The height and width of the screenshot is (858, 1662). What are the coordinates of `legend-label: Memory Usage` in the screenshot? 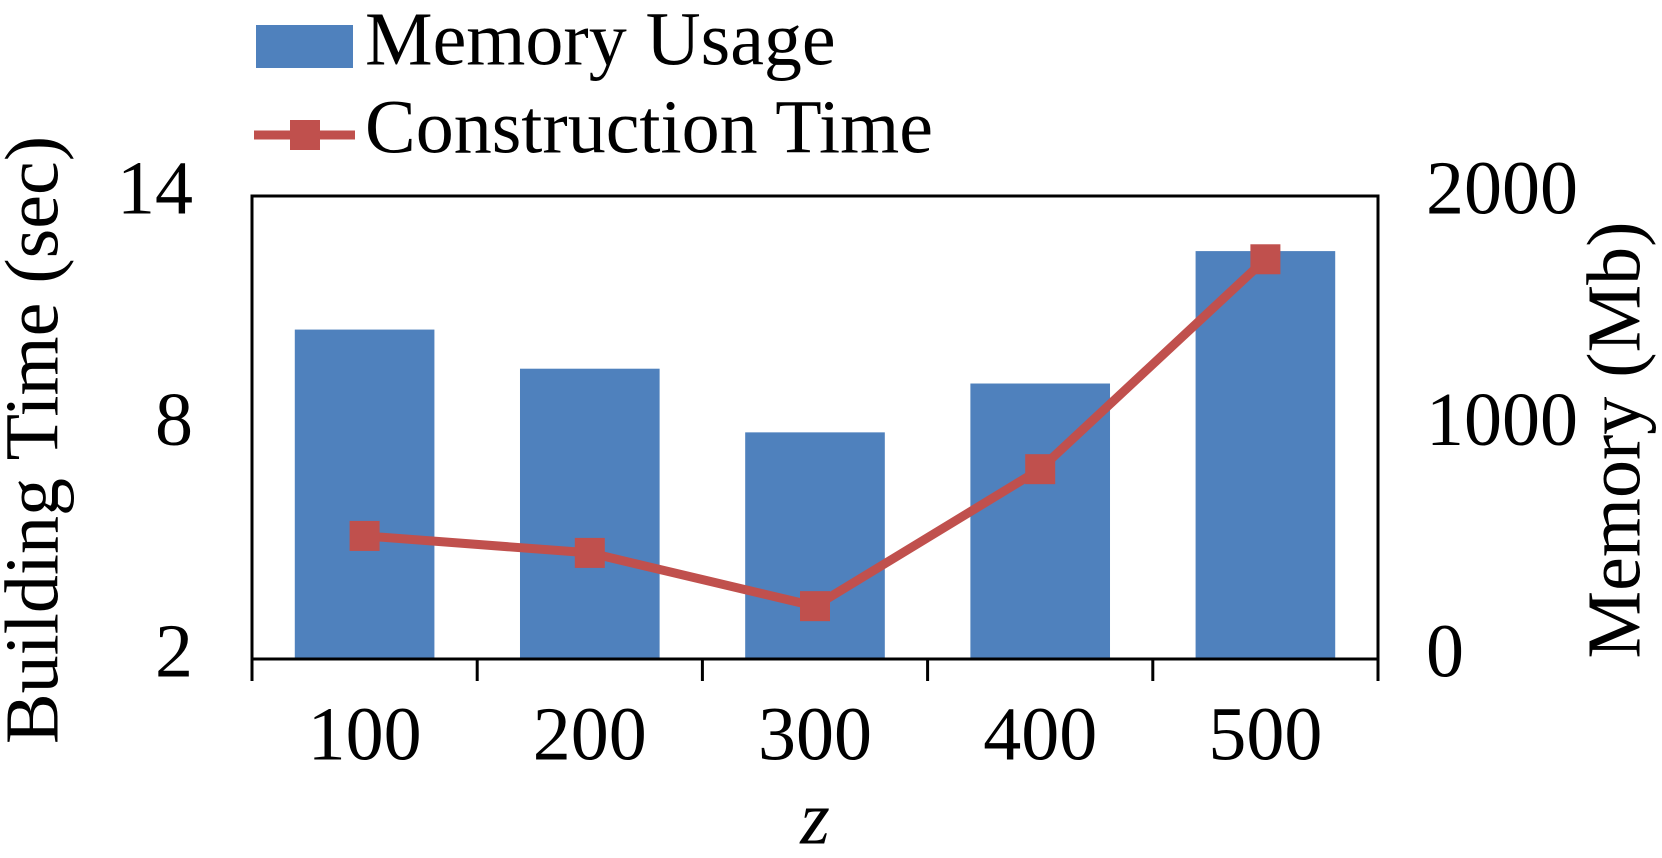 It's located at (600, 40).